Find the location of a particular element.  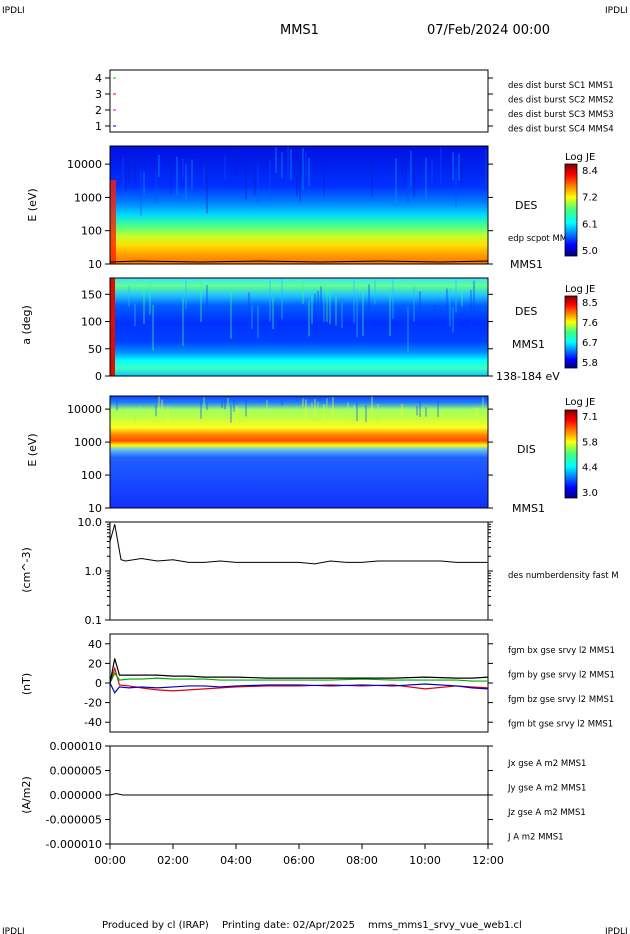

ytick-label: 0.000010 is located at coordinates (76, 746).